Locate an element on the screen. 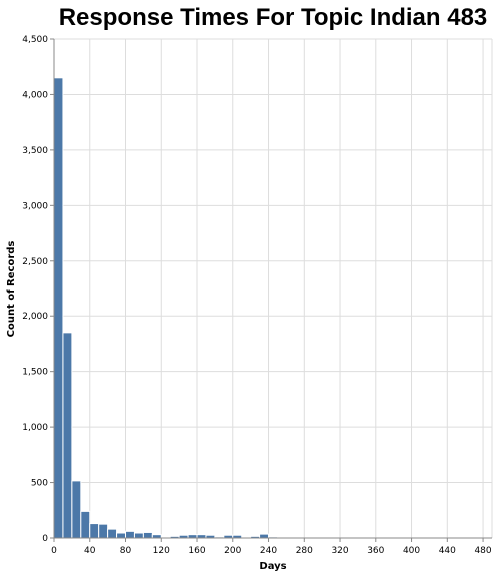 This screenshot has height=575, width=499. y-tick-label: 4,500 is located at coordinates (35, 40).